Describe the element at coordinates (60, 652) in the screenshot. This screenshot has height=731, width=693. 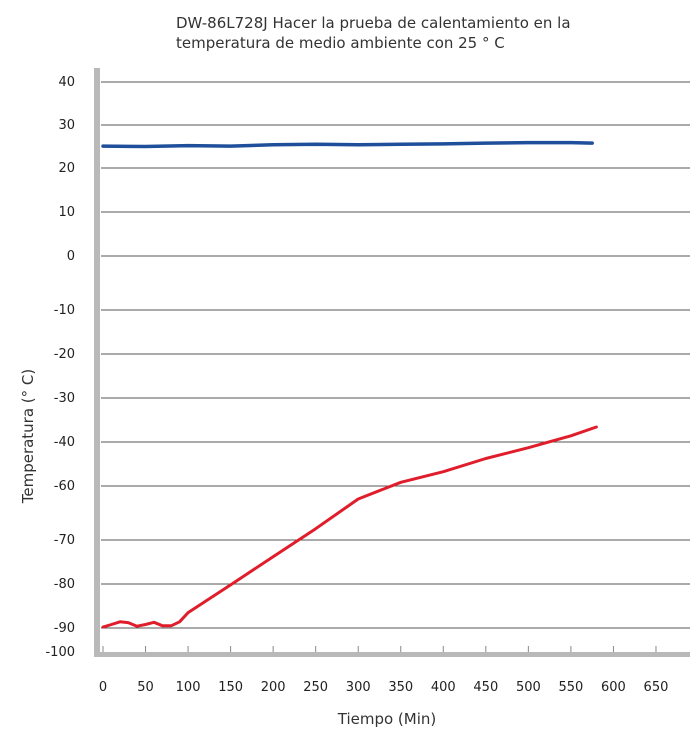
I see `y-tick-label: -100` at that location.